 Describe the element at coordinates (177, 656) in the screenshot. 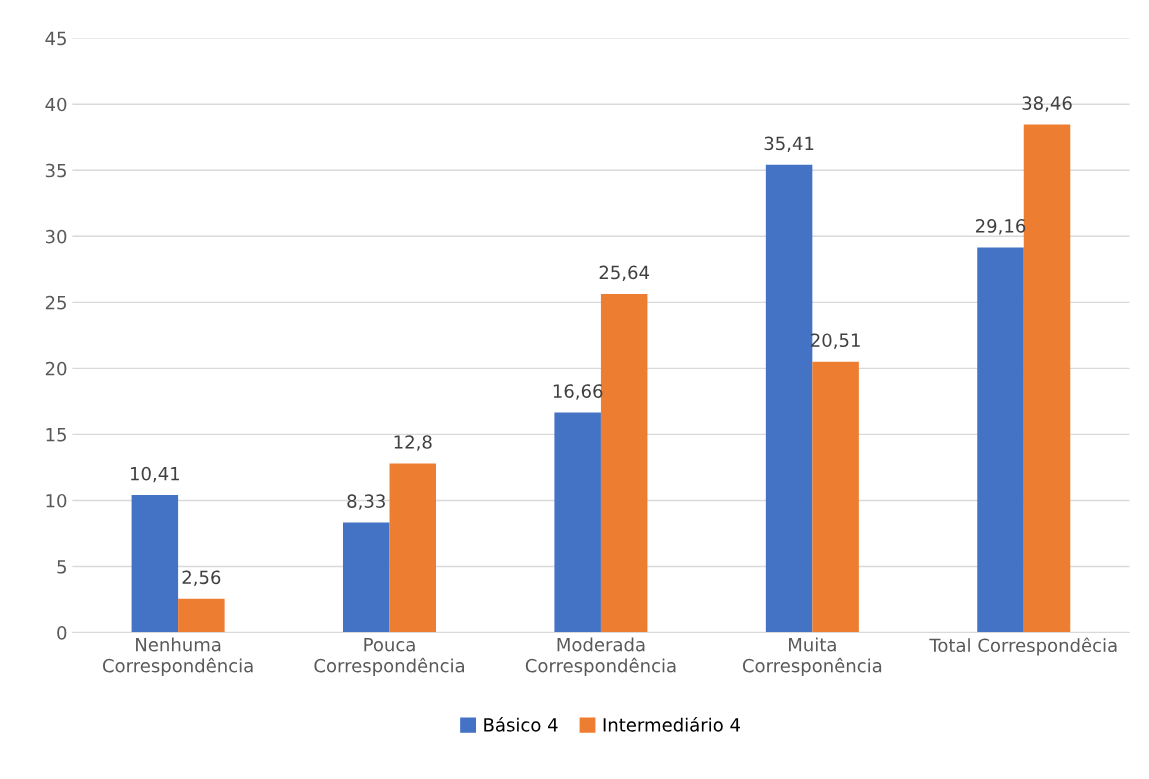

I see `x-tick-label: Nenhuma Correspondência` at that location.